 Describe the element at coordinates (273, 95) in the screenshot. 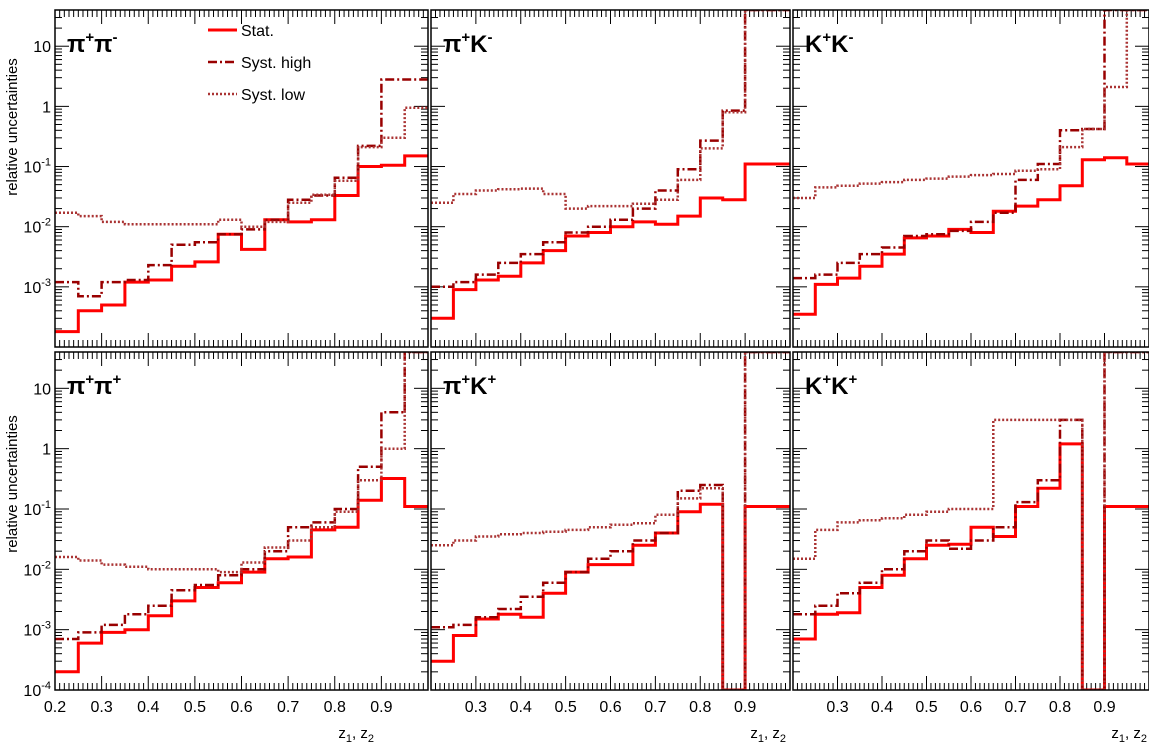

I see `legend-label-syst-low: Syst. low` at that location.